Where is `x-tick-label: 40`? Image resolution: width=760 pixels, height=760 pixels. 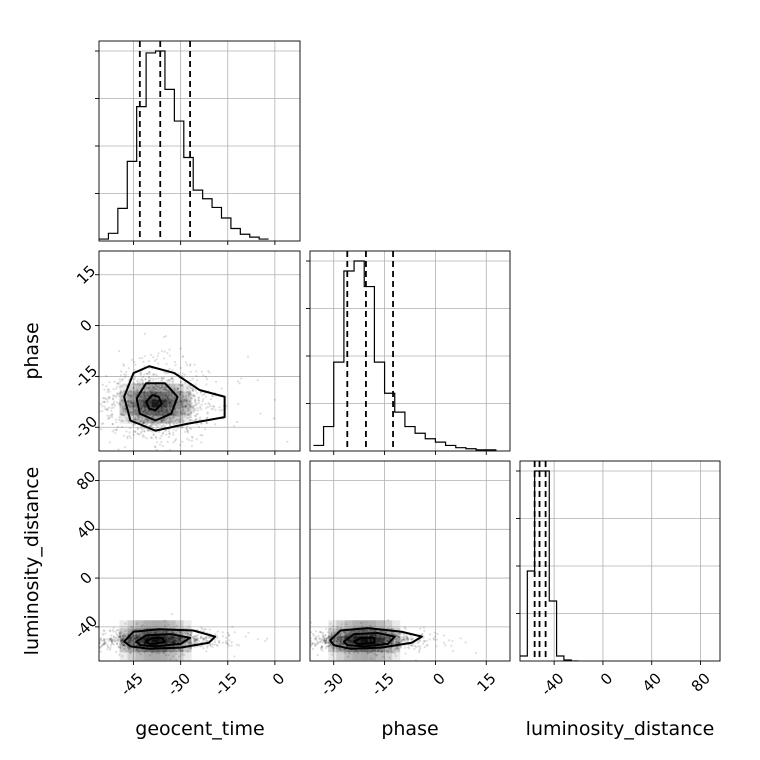 x-tick-label: 40 is located at coordinates (652, 682).